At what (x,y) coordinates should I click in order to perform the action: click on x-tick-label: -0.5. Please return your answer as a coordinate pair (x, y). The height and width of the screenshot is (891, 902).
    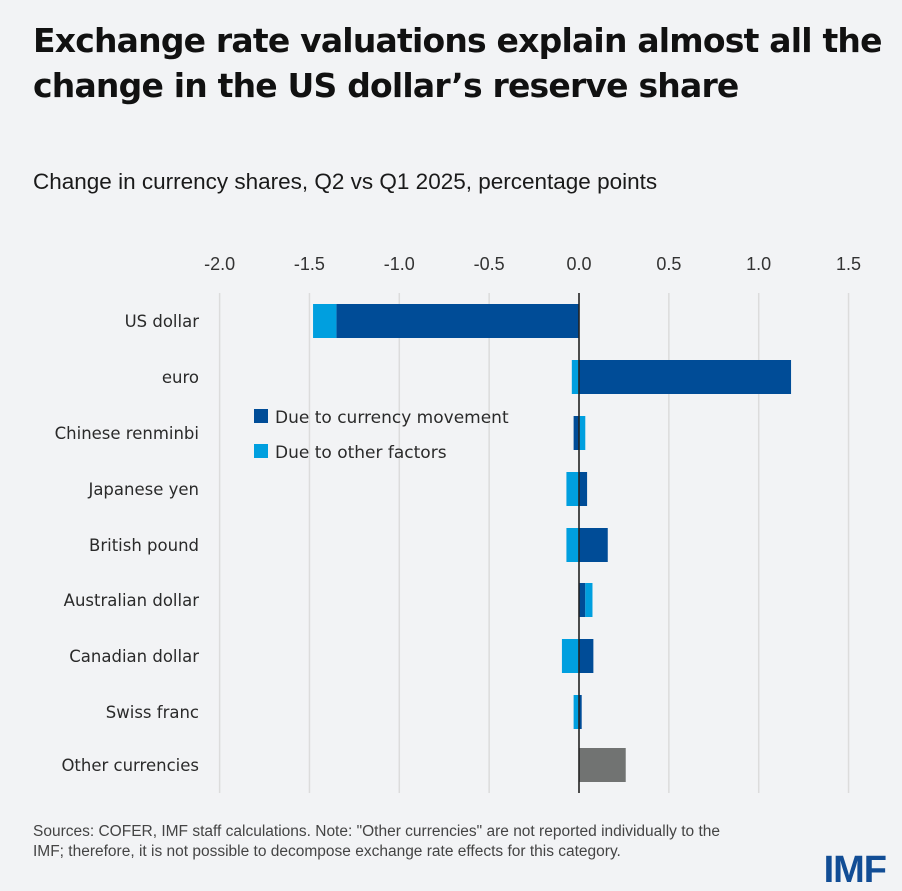
    Looking at the image, I should click on (489, 264).